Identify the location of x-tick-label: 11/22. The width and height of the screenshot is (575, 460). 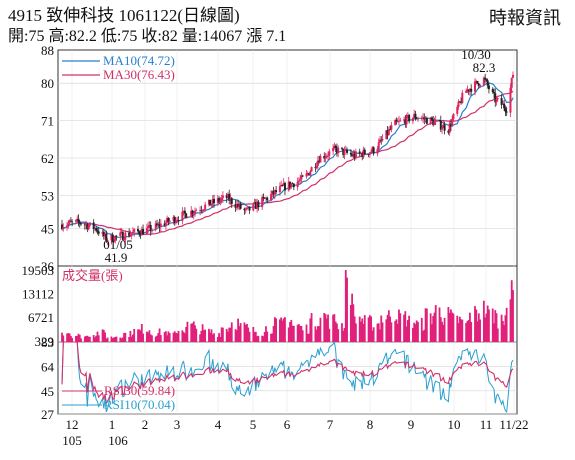
(513, 424).